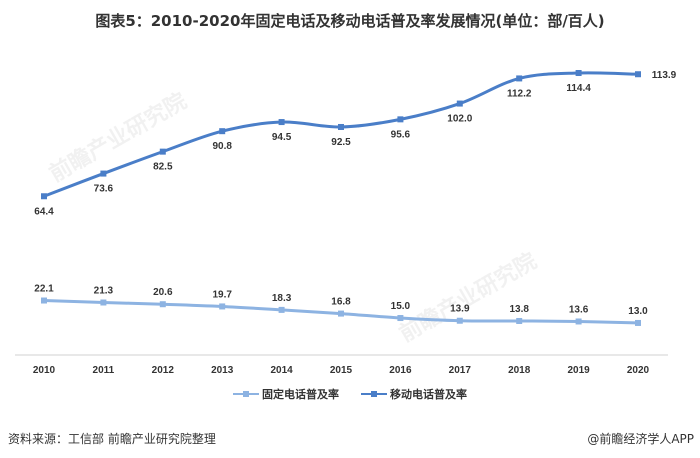 This screenshot has height=458, width=700. Describe the element at coordinates (341, 370) in the screenshot. I see `x-tick-label: 2015` at that location.